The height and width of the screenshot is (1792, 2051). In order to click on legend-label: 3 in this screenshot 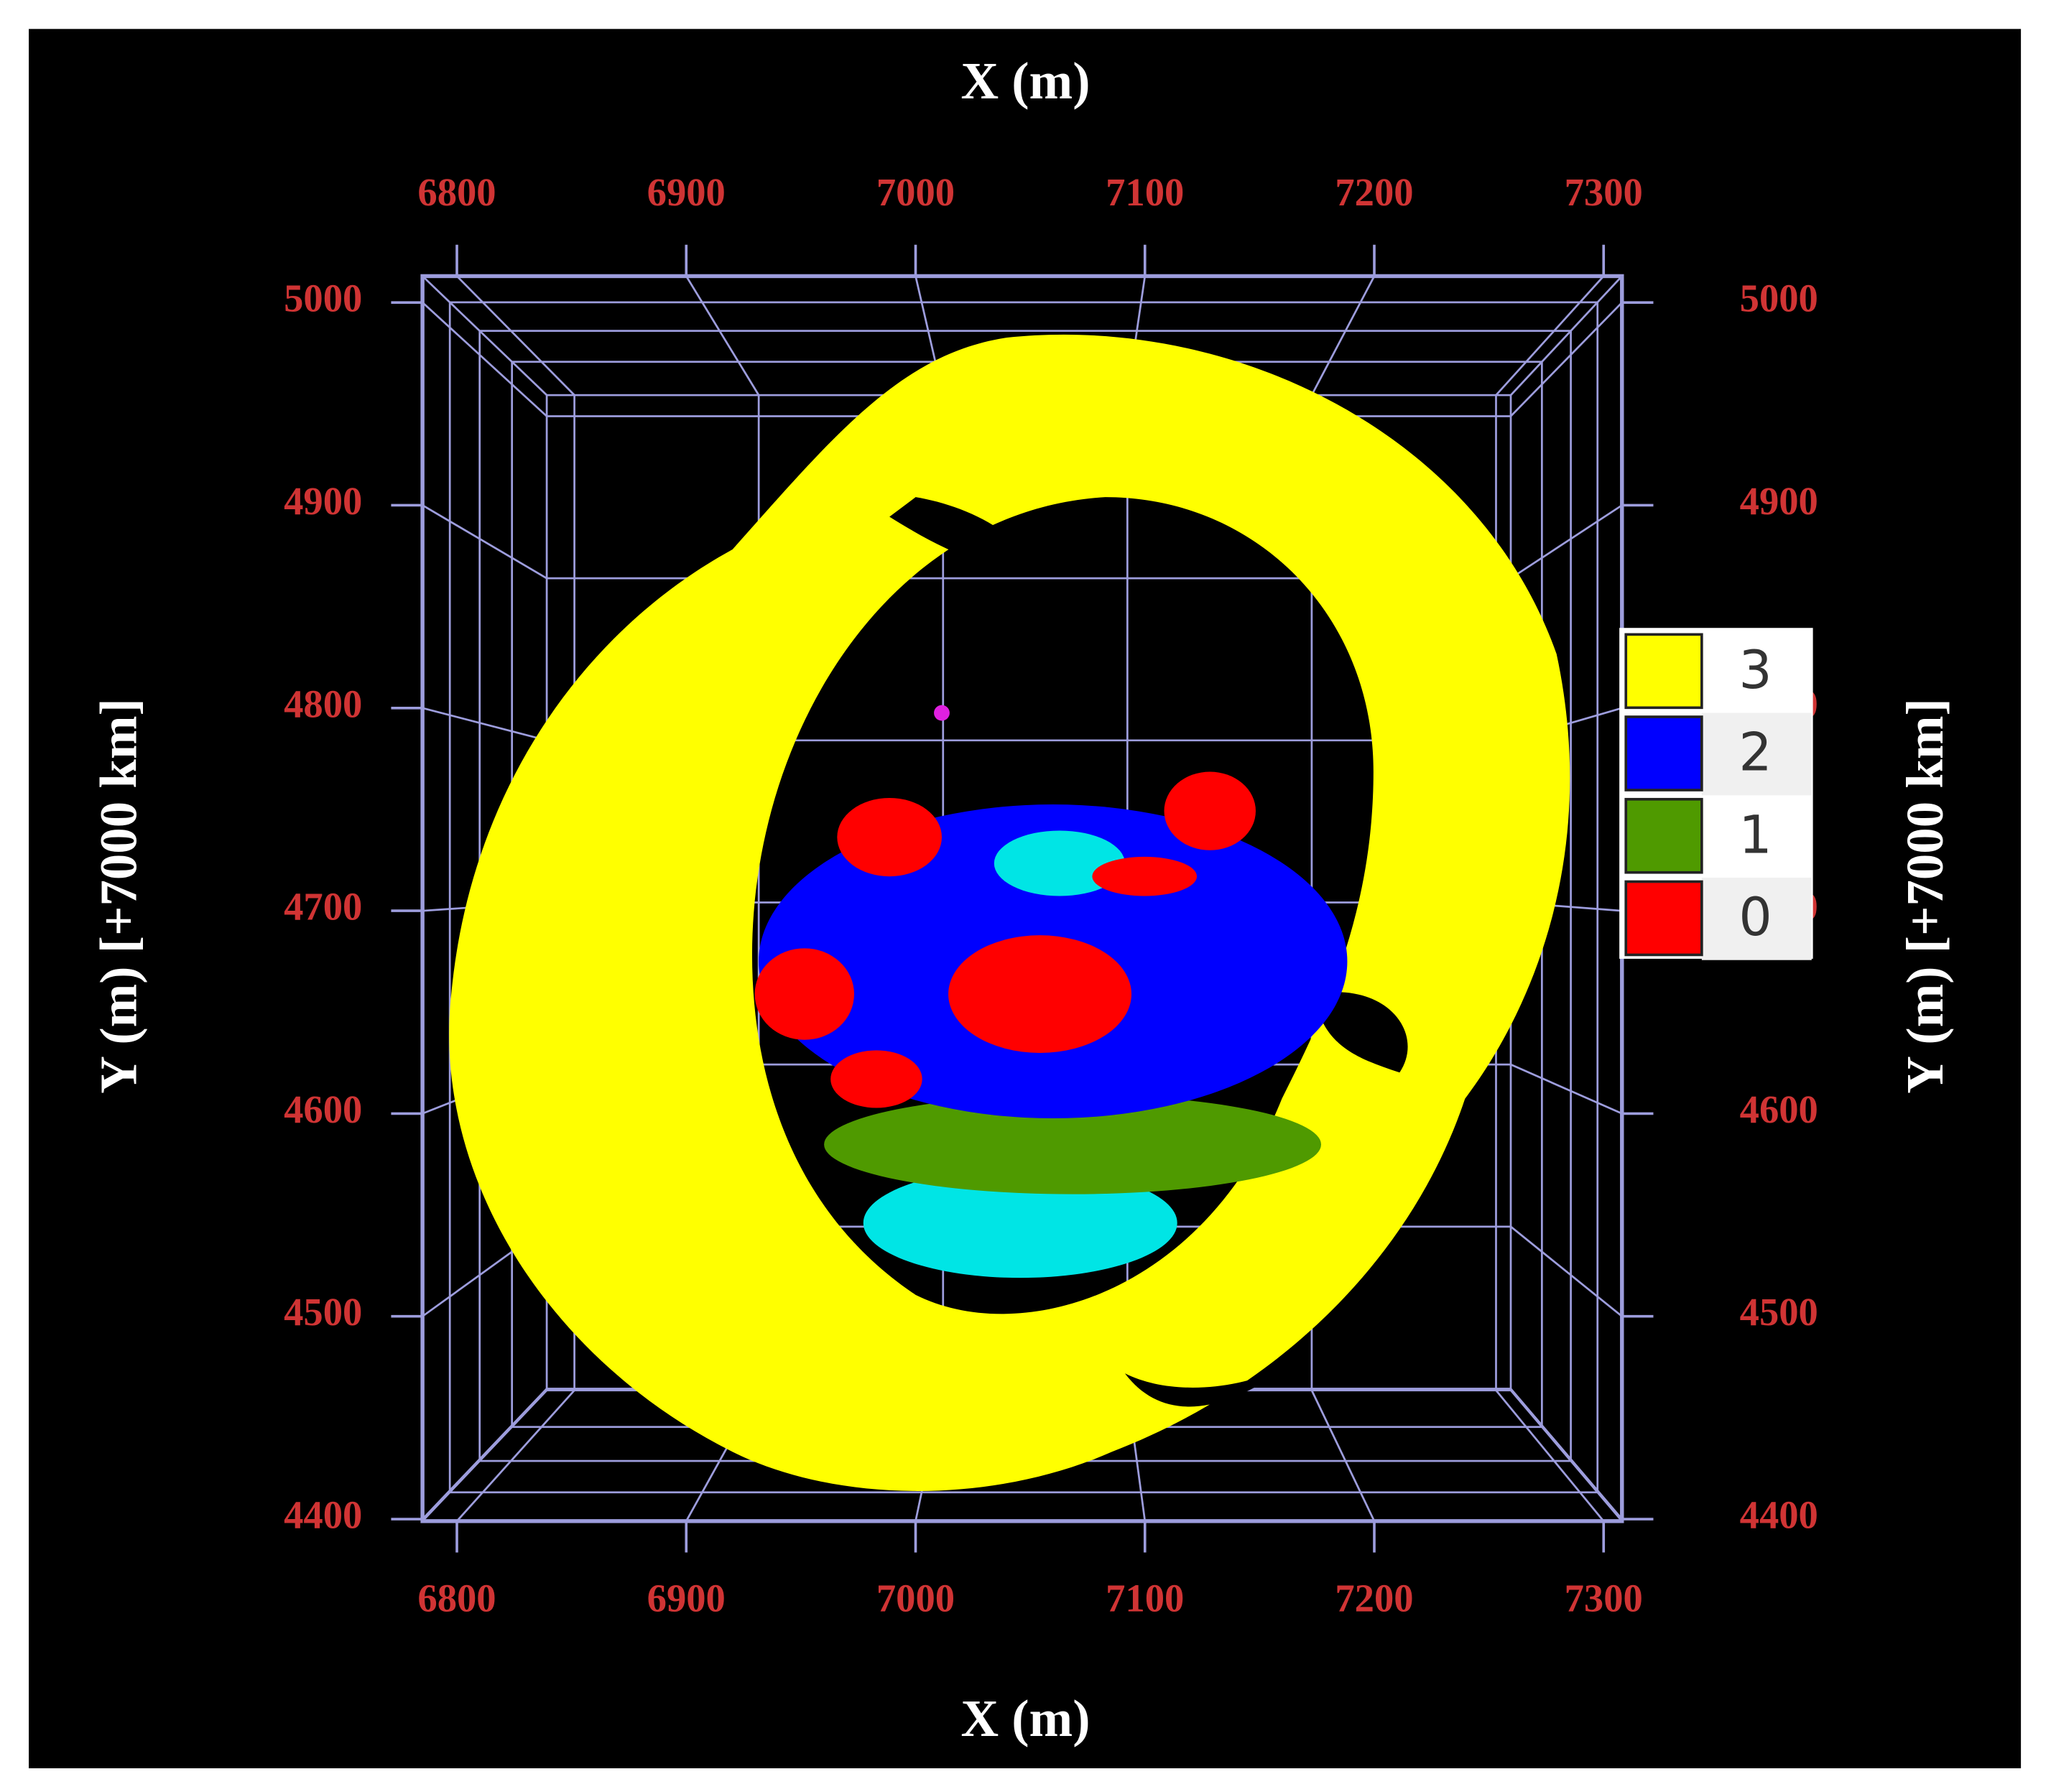, I will do `click(1756, 670)`.